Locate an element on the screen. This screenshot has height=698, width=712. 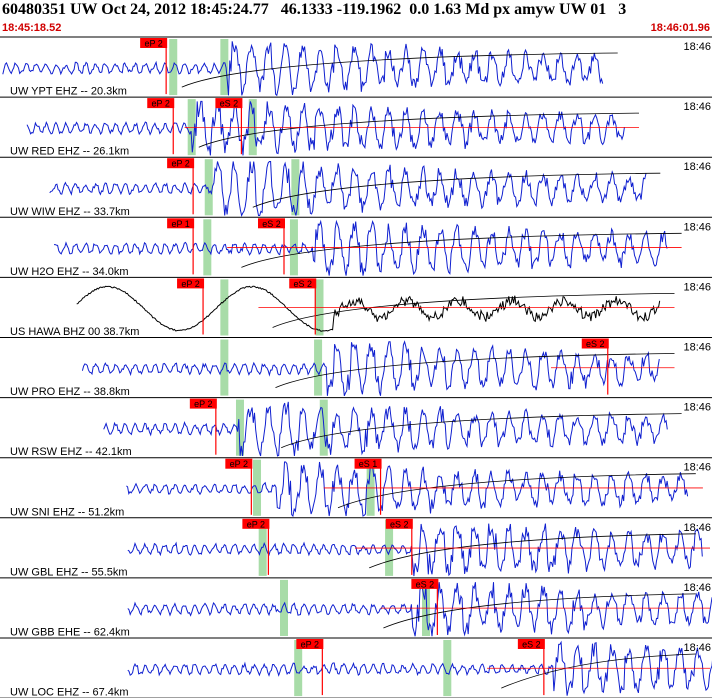
channel-label: UW SNI EHZ -- 51.2km is located at coordinates (67, 512).